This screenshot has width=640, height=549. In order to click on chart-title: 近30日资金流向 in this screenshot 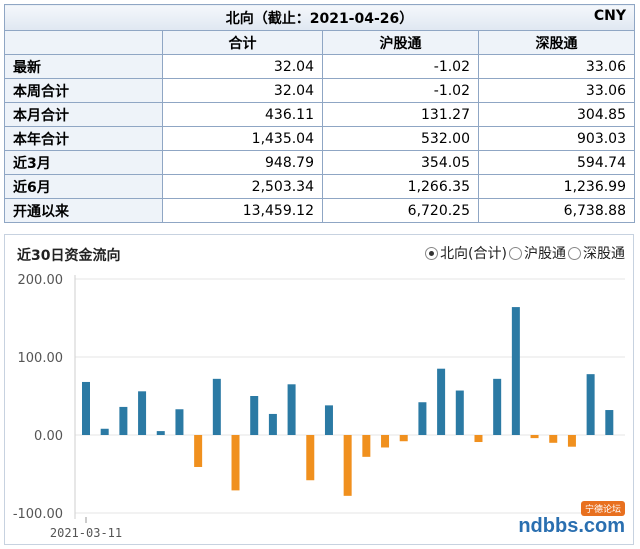, I will do `click(69, 256)`.